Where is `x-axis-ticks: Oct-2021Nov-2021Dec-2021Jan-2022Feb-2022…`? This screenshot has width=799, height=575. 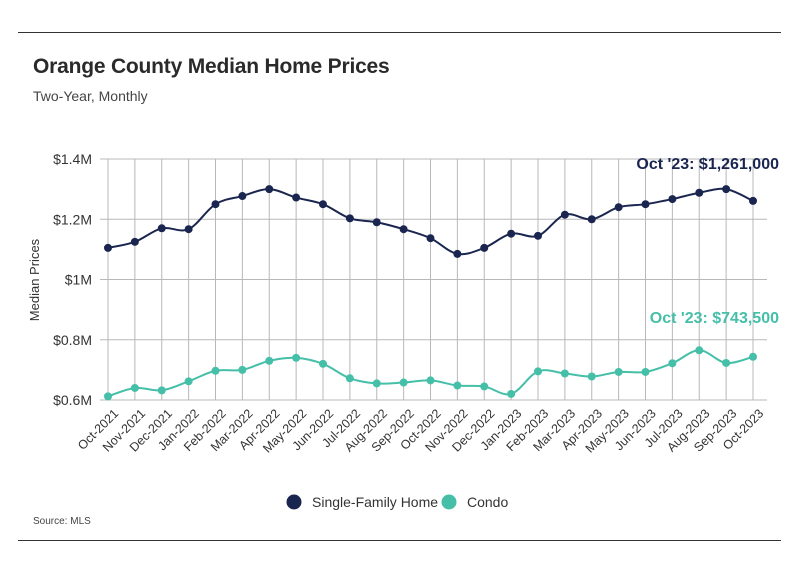
x-axis-ticks: Oct-2021Nov-2021Dec-2021Jan-2022Feb-2022… is located at coordinates (420, 430).